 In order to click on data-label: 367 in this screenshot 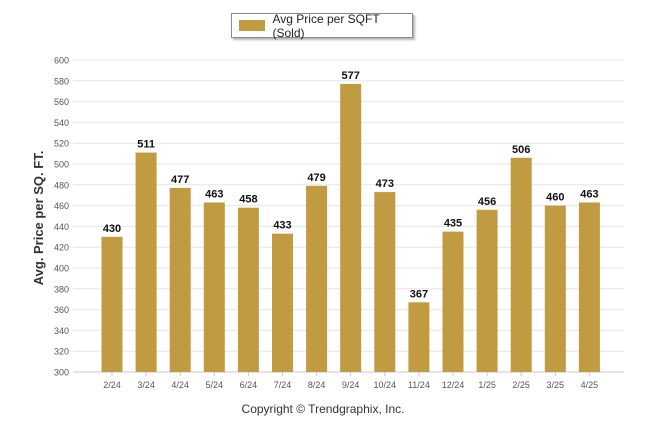, I will do `click(419, 294)`.